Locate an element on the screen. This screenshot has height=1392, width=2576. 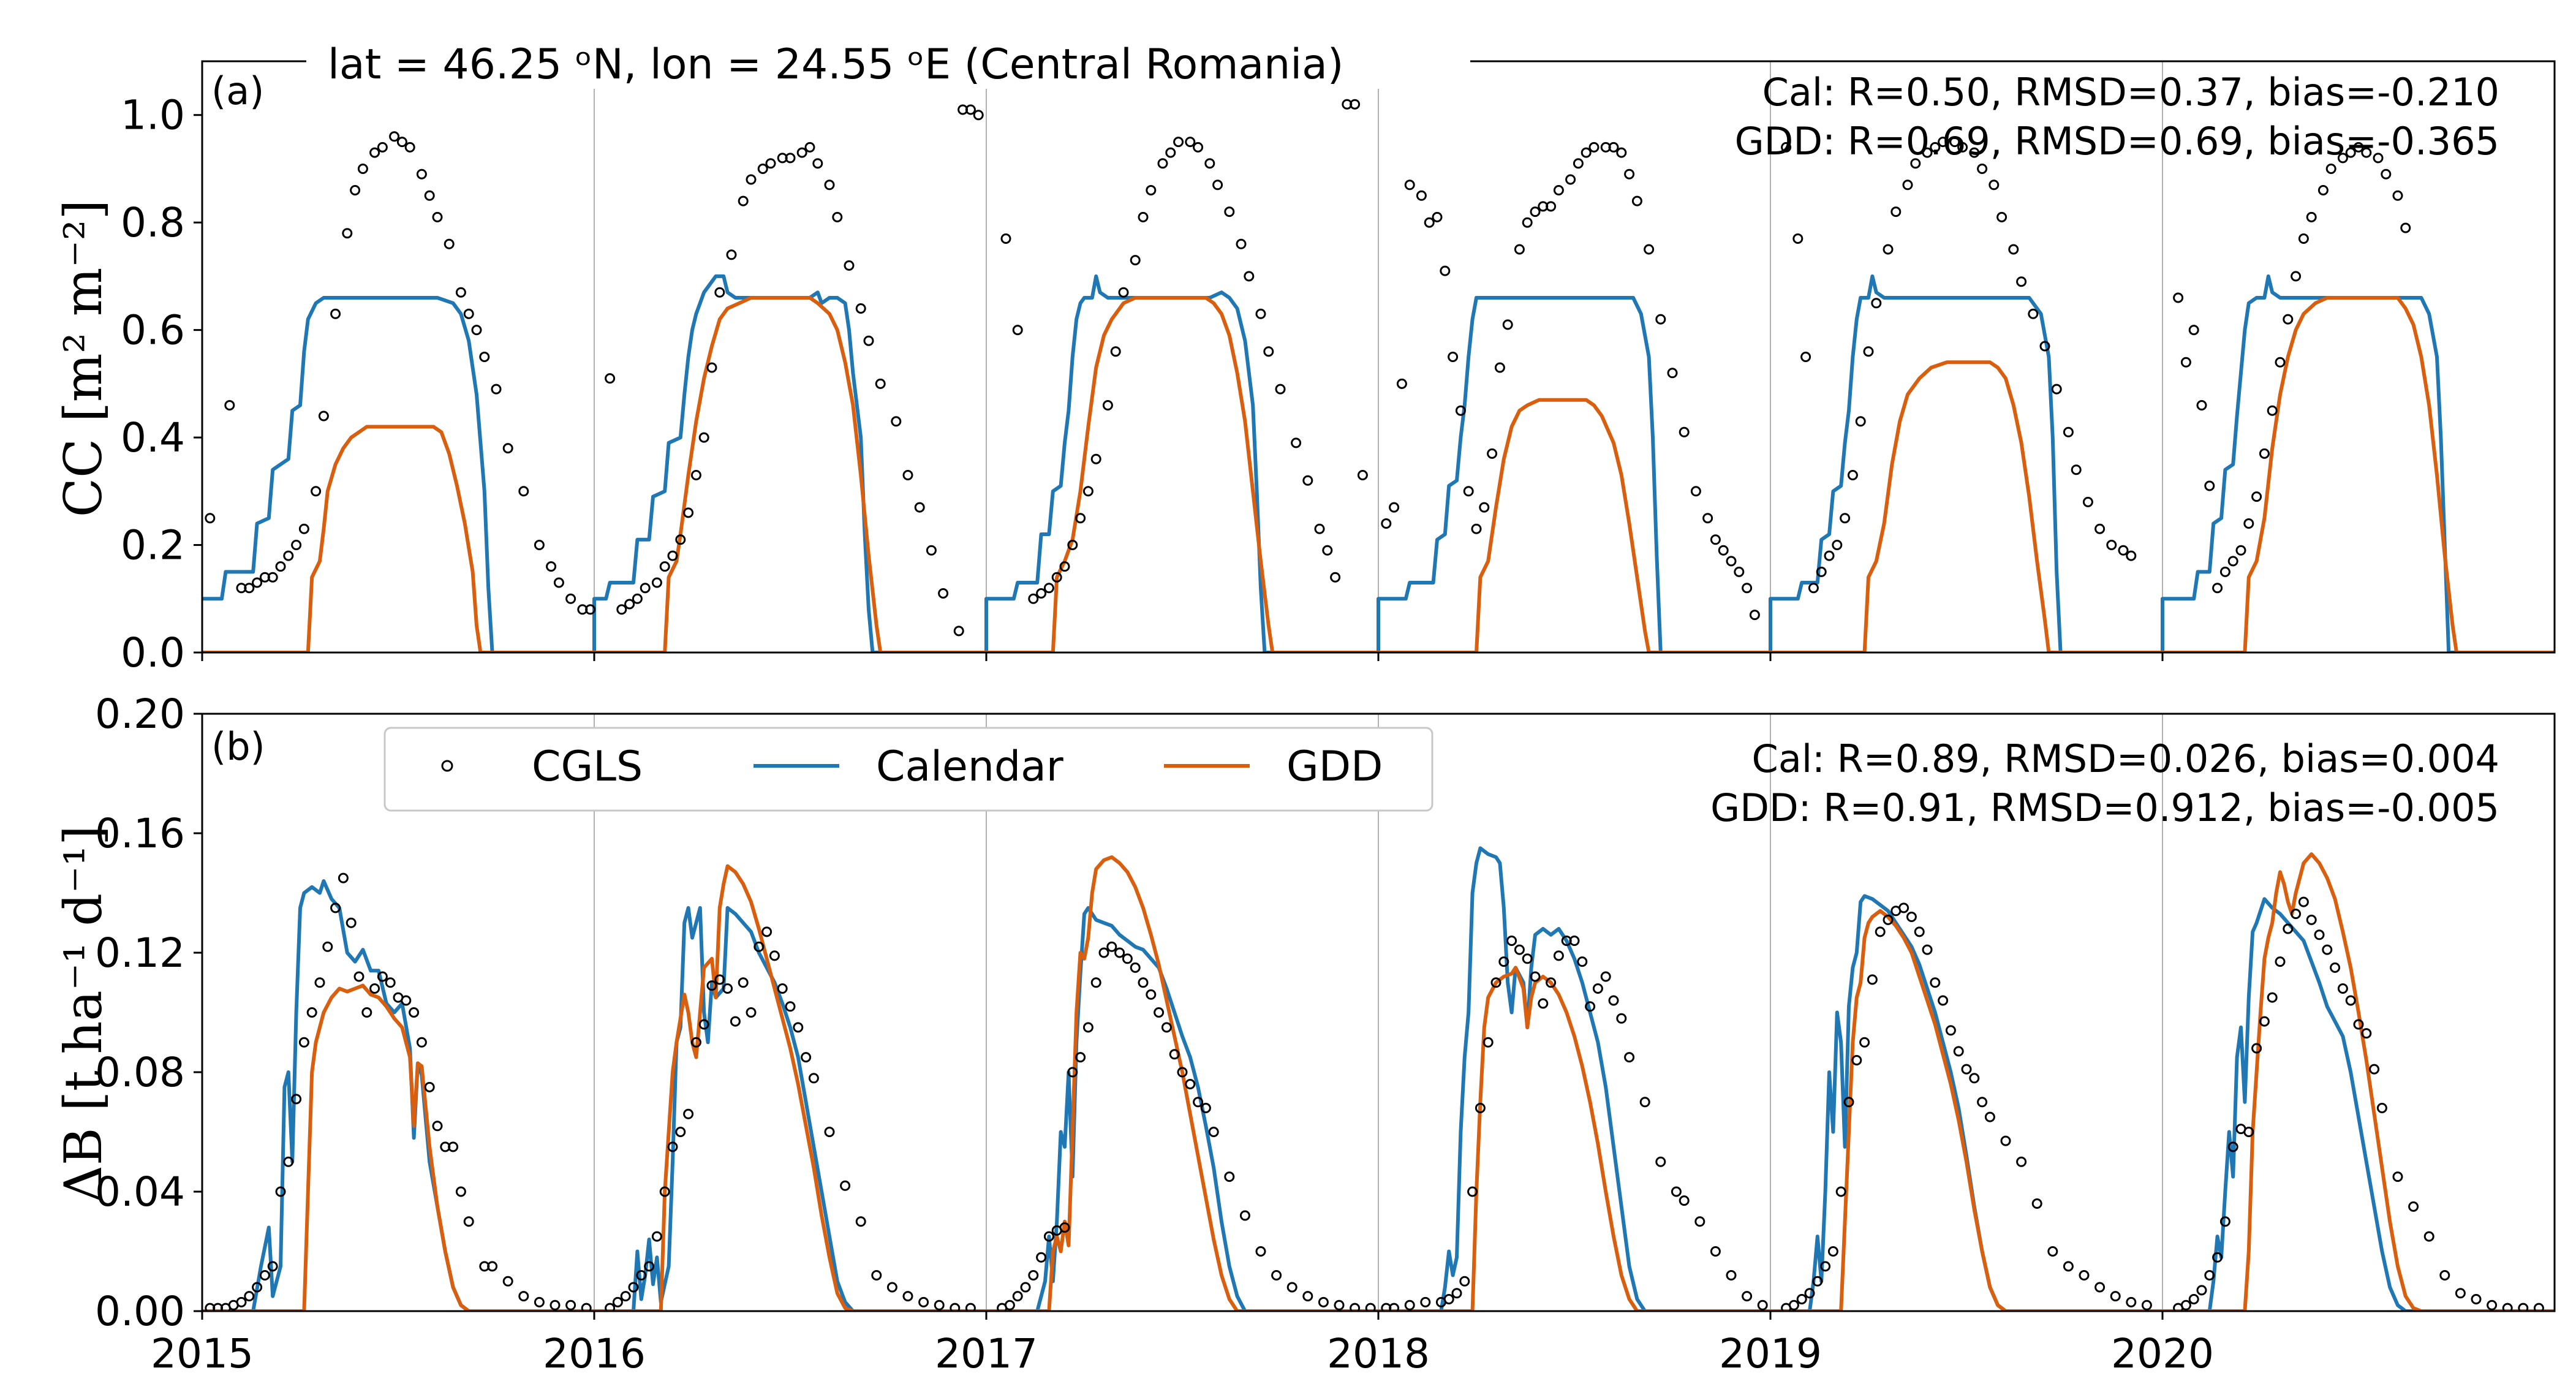
panel-b-label: (b) is located at coordinates (238, 746).